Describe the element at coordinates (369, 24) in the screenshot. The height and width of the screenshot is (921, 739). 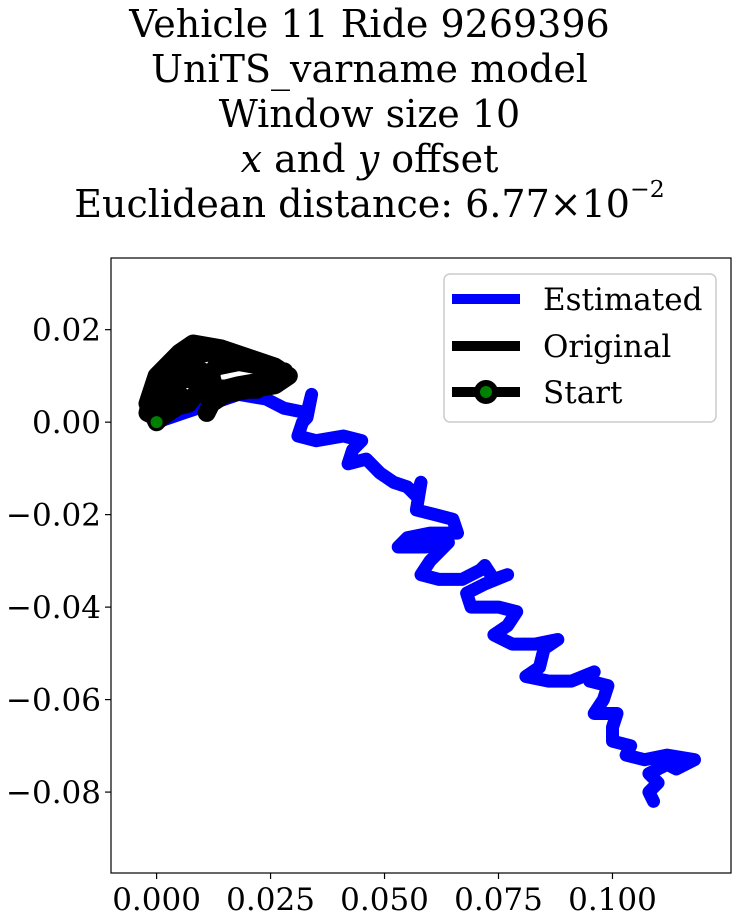
I see `title-line-vehicle: Vehicle 11 Ride 9269396` at that location.